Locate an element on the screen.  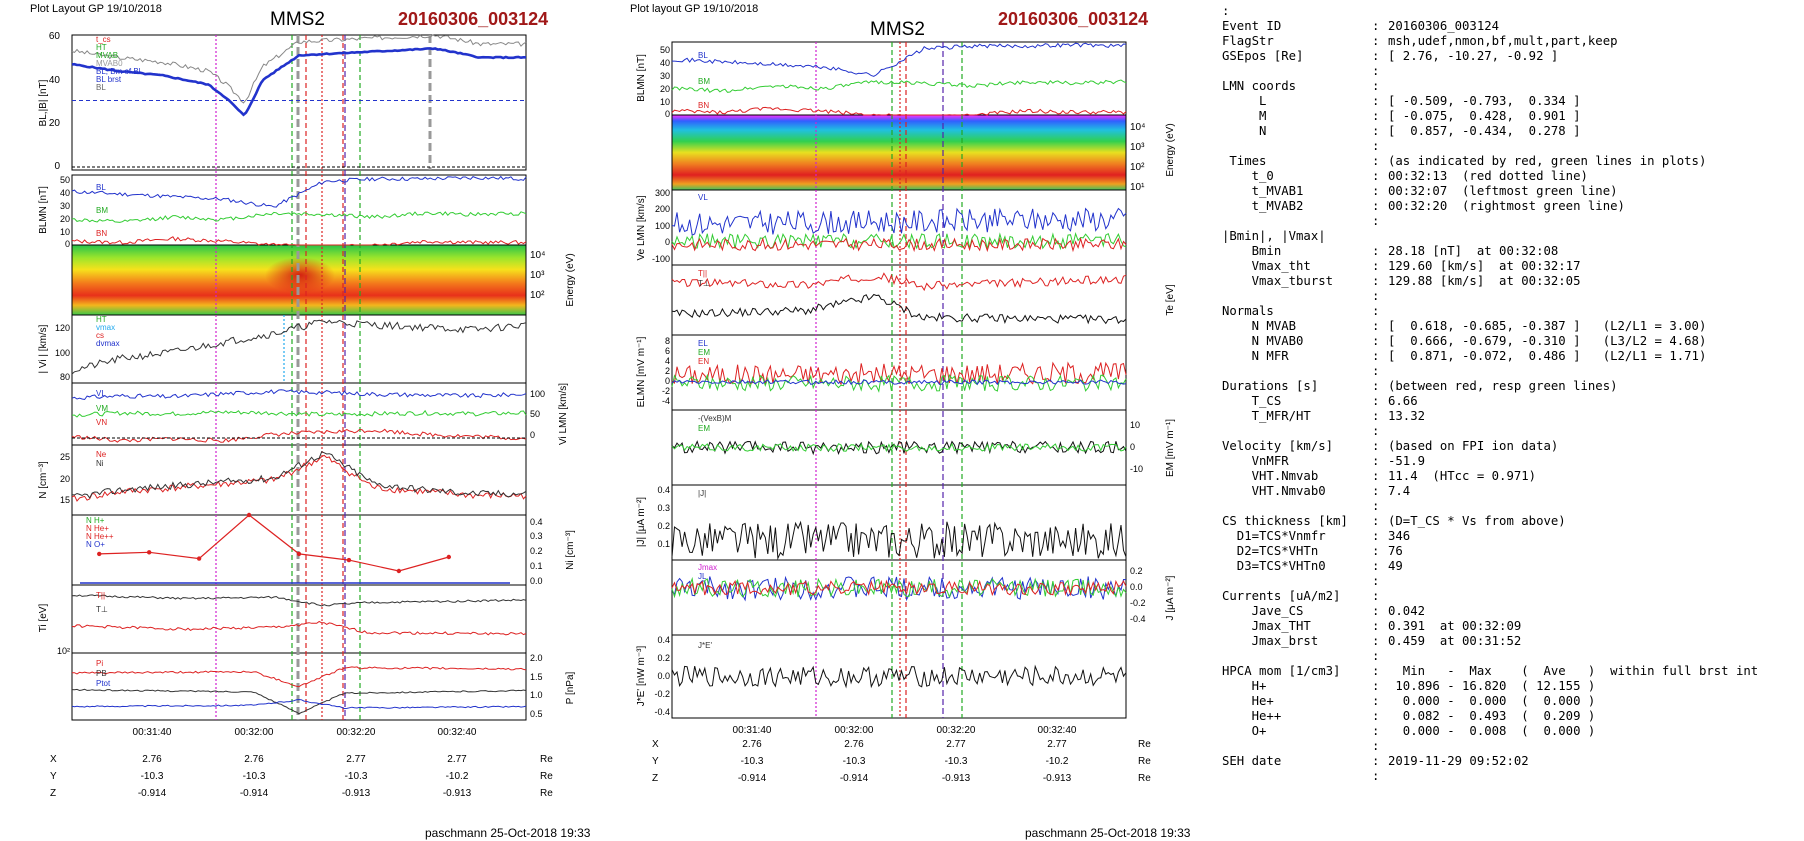
summary-label: GSEpos [Re] is located at coordinates (1263, 56).